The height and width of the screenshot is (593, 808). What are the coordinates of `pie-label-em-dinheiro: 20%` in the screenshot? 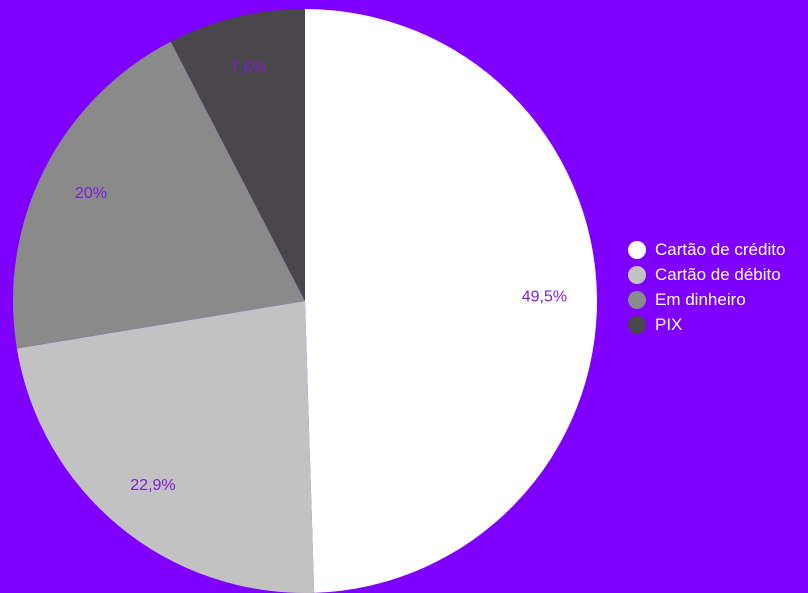 It's located at (91, 193).